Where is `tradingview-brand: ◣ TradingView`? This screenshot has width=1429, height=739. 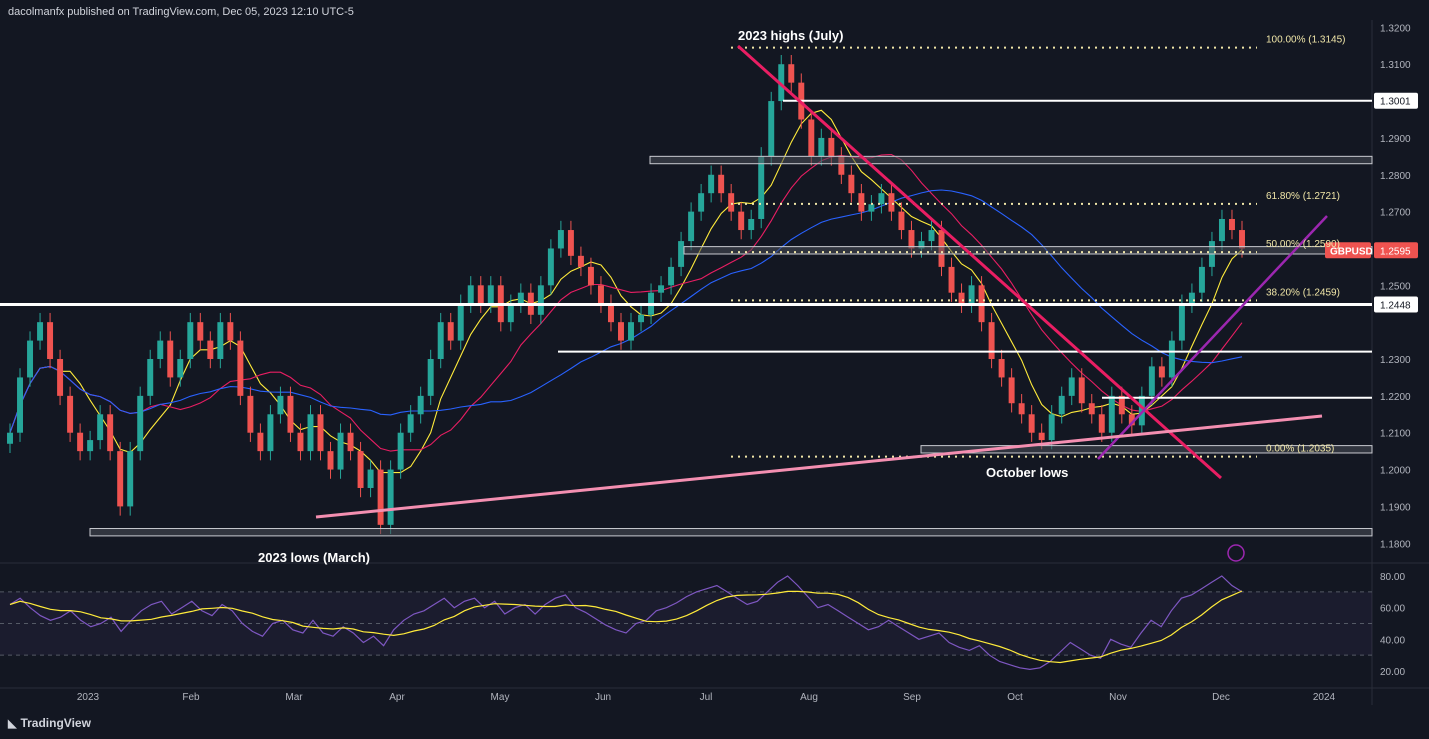 tradingview-brand: ◣ TradingView is located at coordinates (49, 723).